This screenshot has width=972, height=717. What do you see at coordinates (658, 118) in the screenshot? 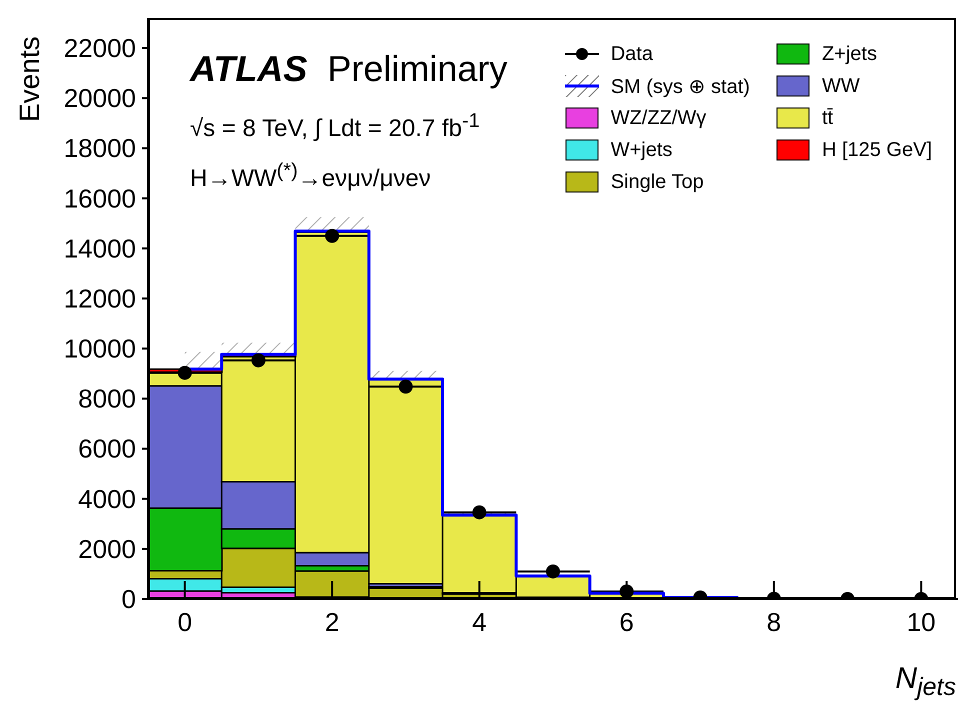
I see `legend-label: WZ/ZZ/Wγ` at bounding box center [658, 118].